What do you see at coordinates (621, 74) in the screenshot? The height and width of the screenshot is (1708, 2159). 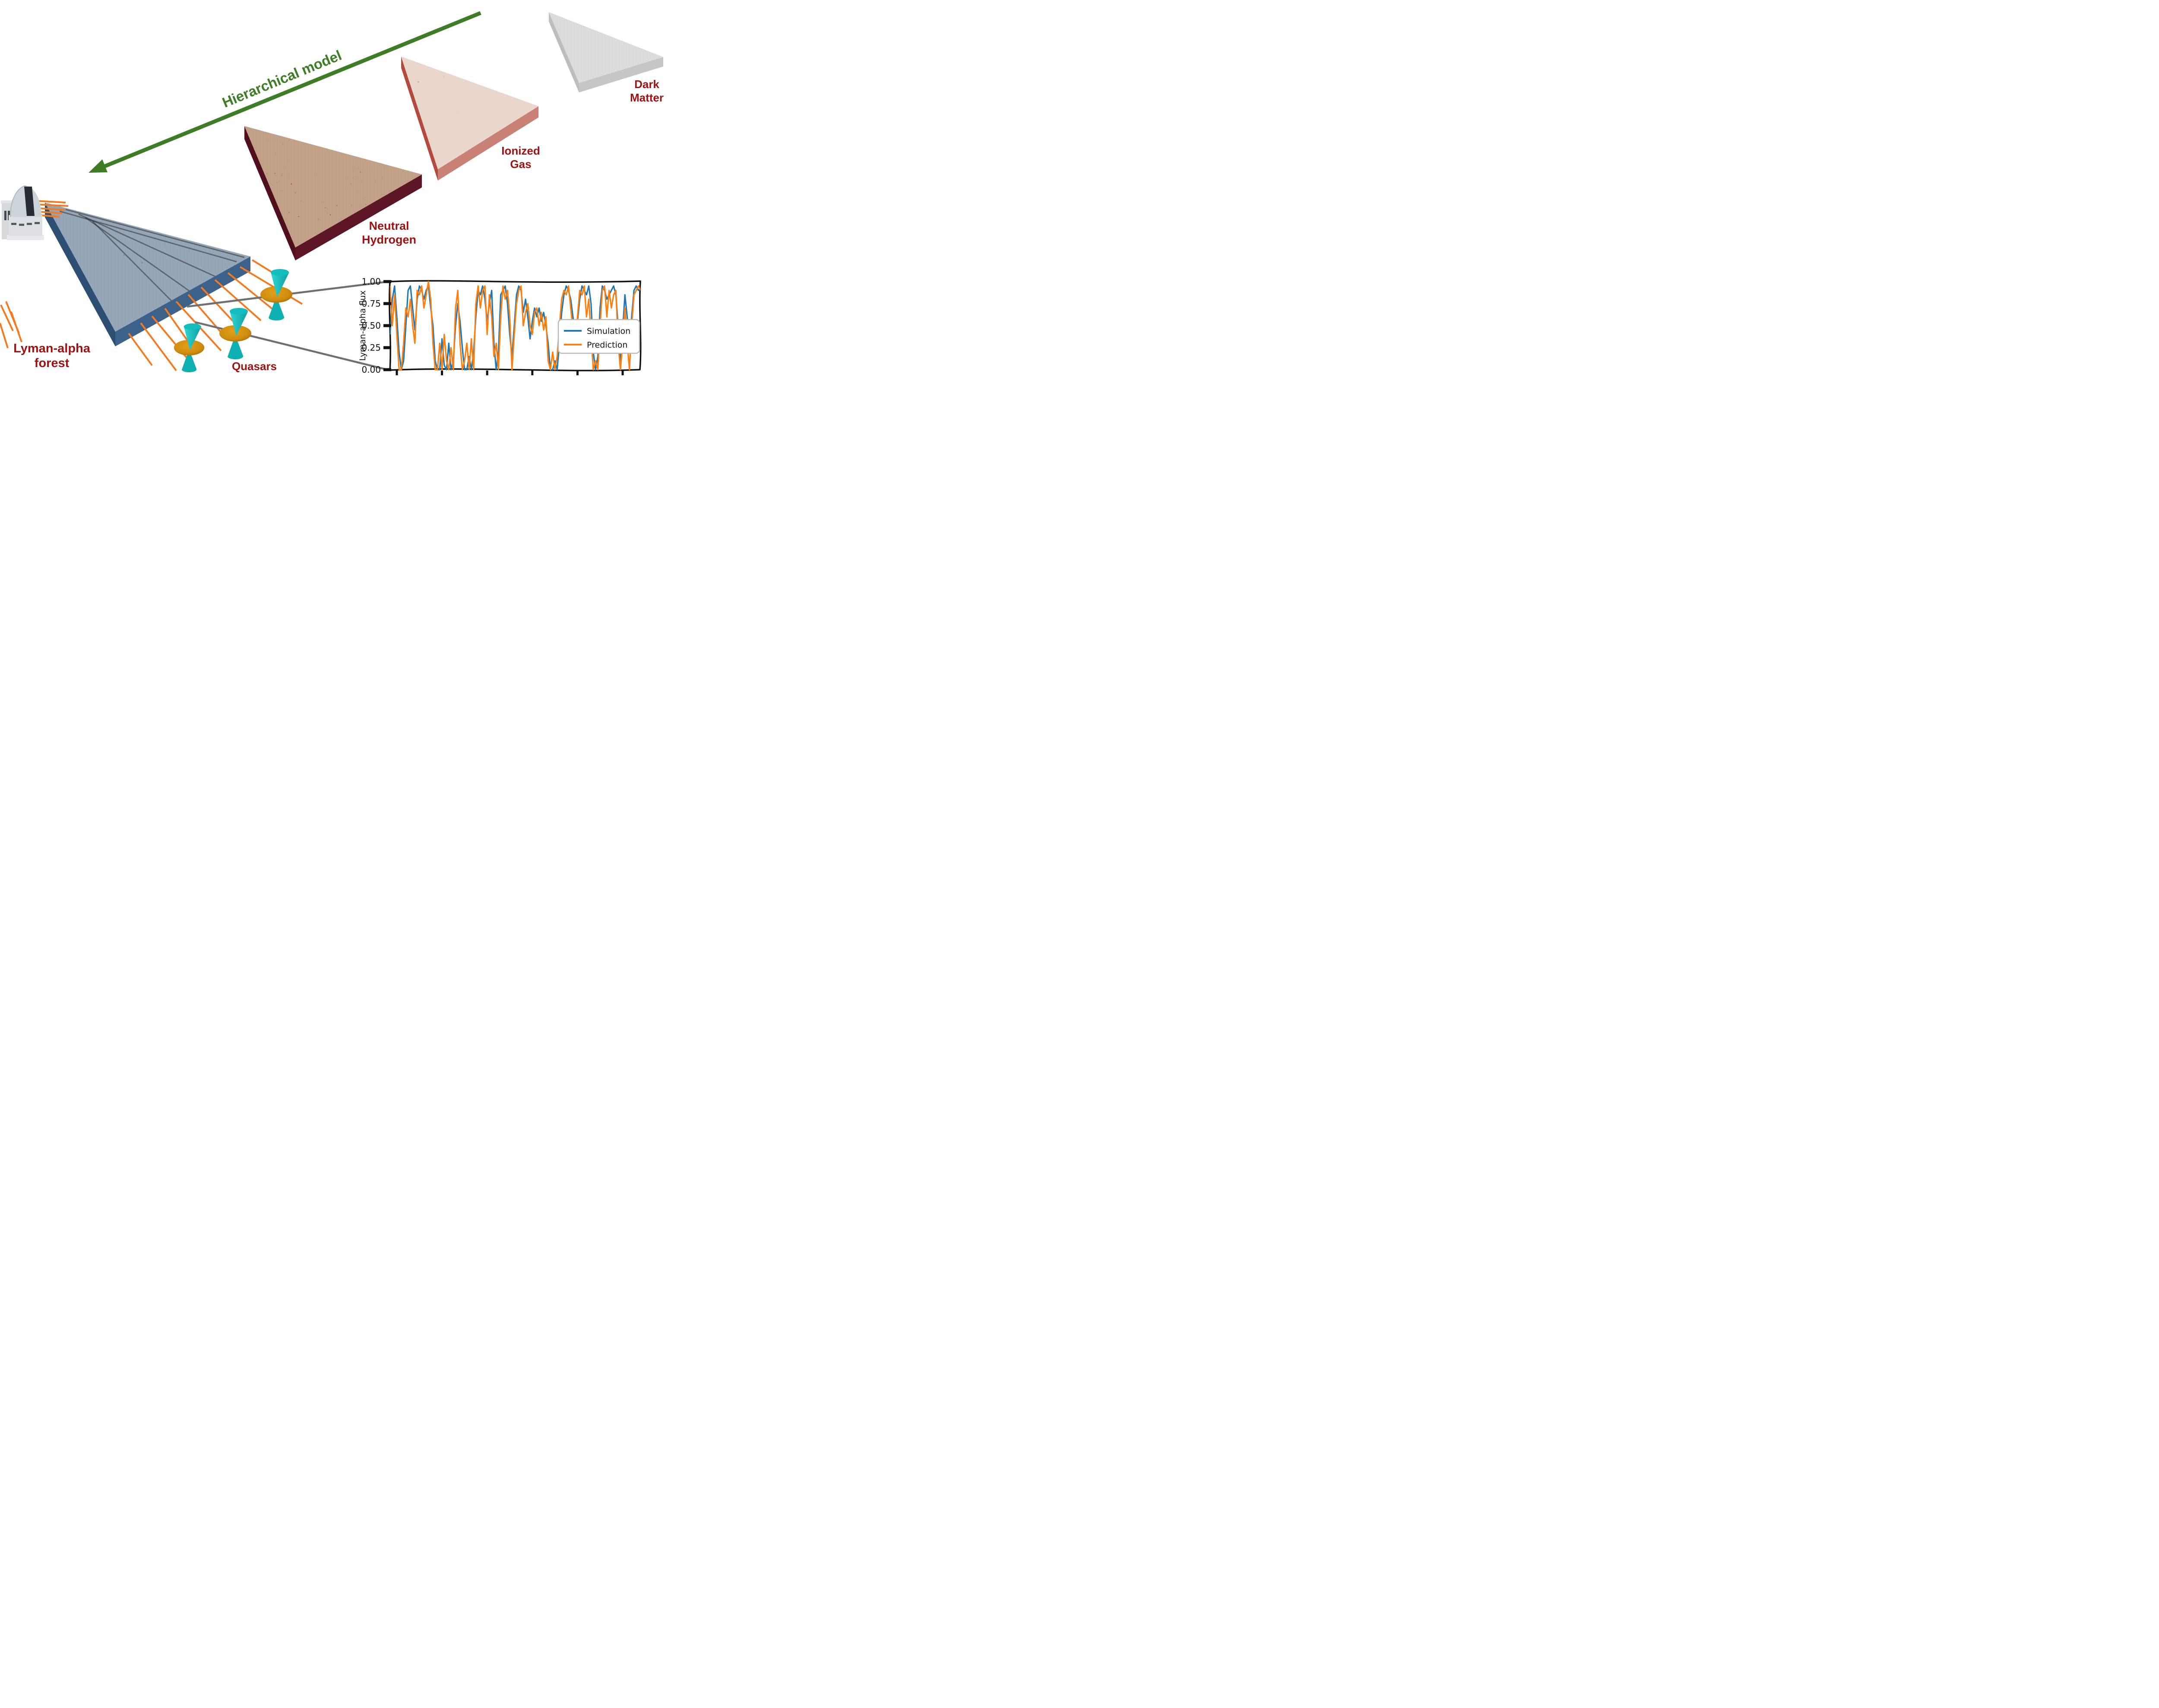 I see `dark-matter-wedge-front-face` at bounding box center [621, 74].